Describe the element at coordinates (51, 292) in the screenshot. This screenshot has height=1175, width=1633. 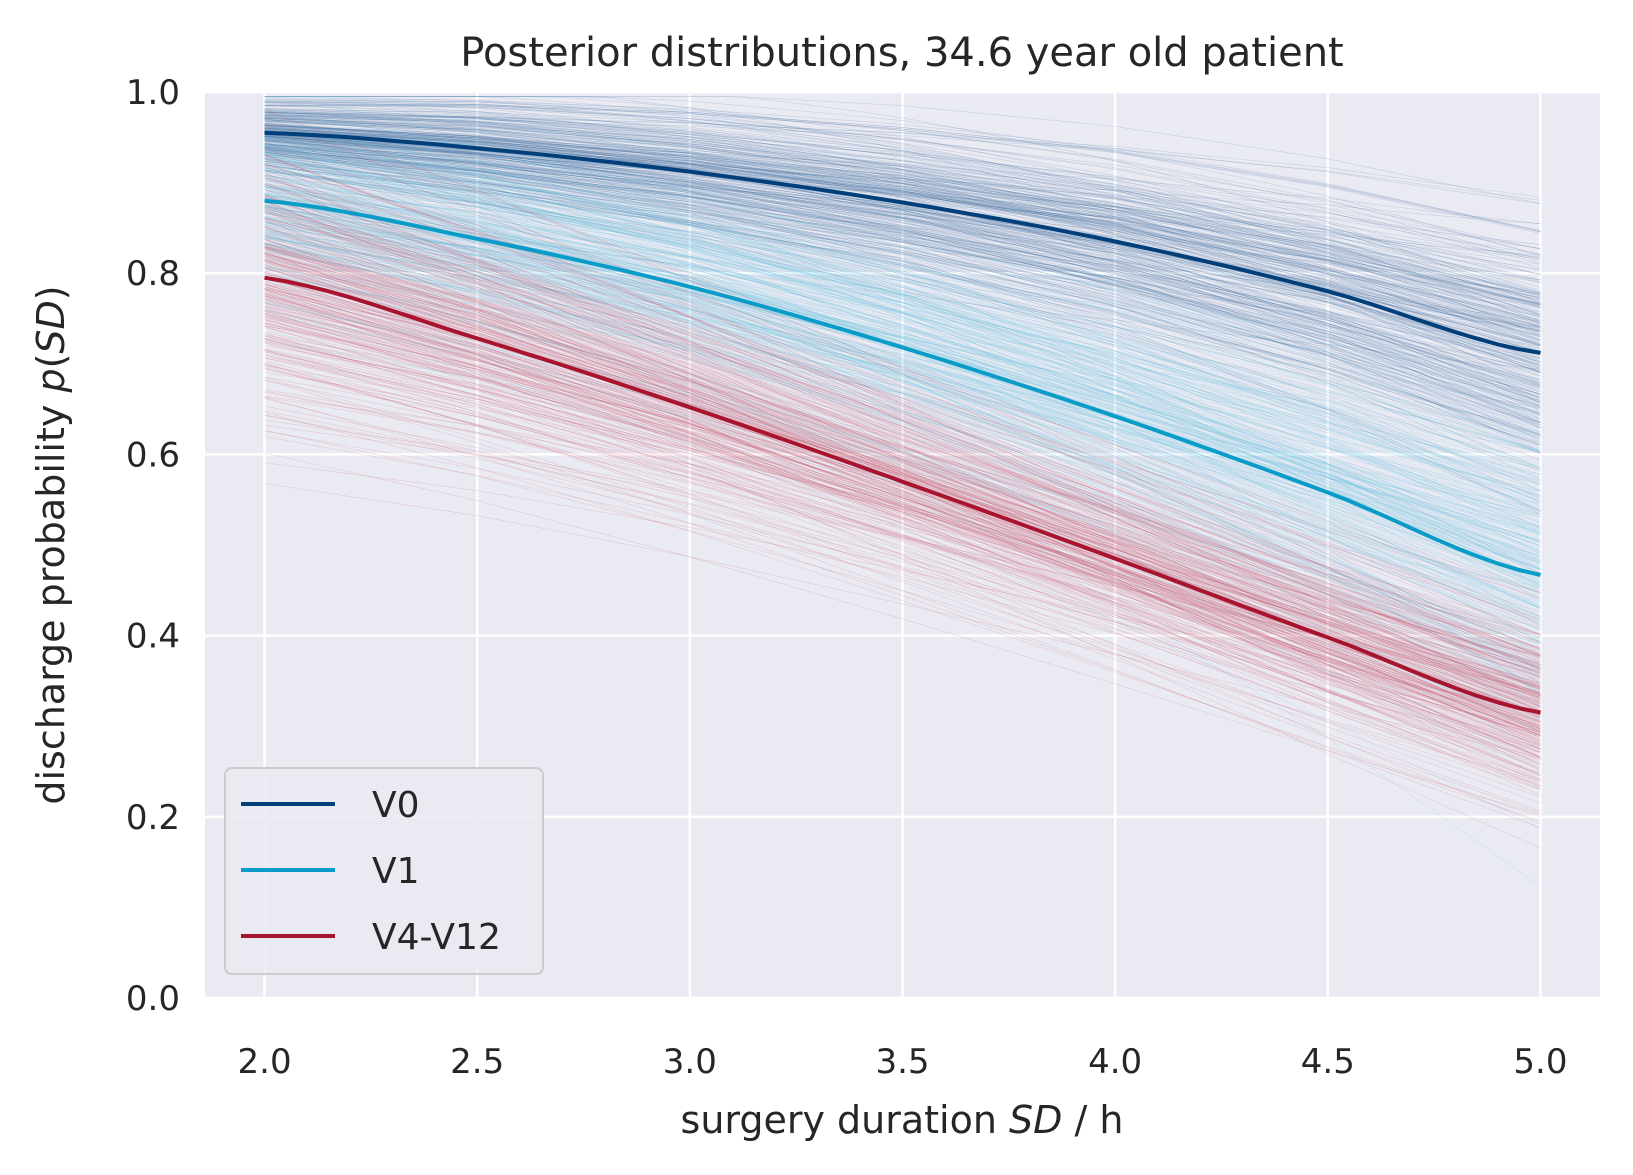
I see `y-axis-label-close: )` at that location.